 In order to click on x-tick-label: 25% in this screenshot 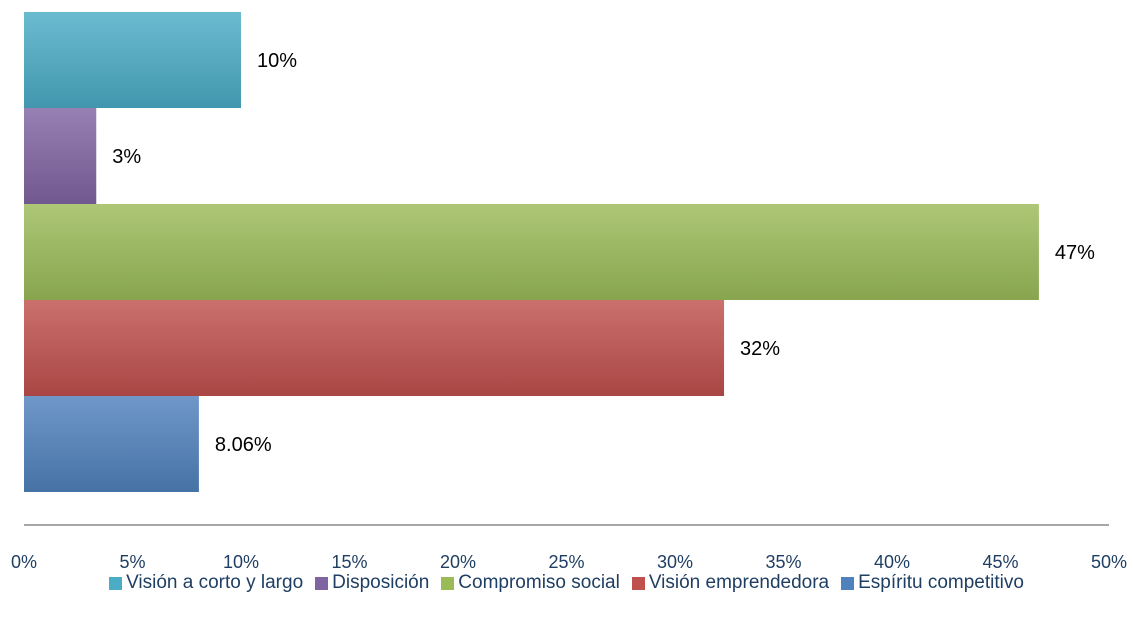, I will do `click(566, 562)`.